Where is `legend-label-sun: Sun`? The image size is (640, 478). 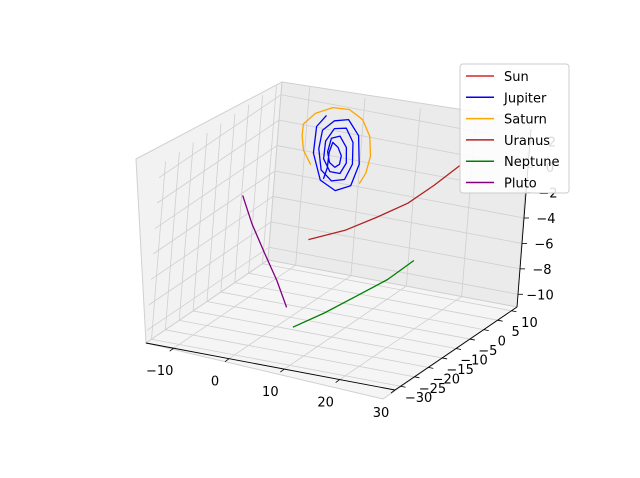
legend-label-sun: Sun is located at coordinates (516, 77).